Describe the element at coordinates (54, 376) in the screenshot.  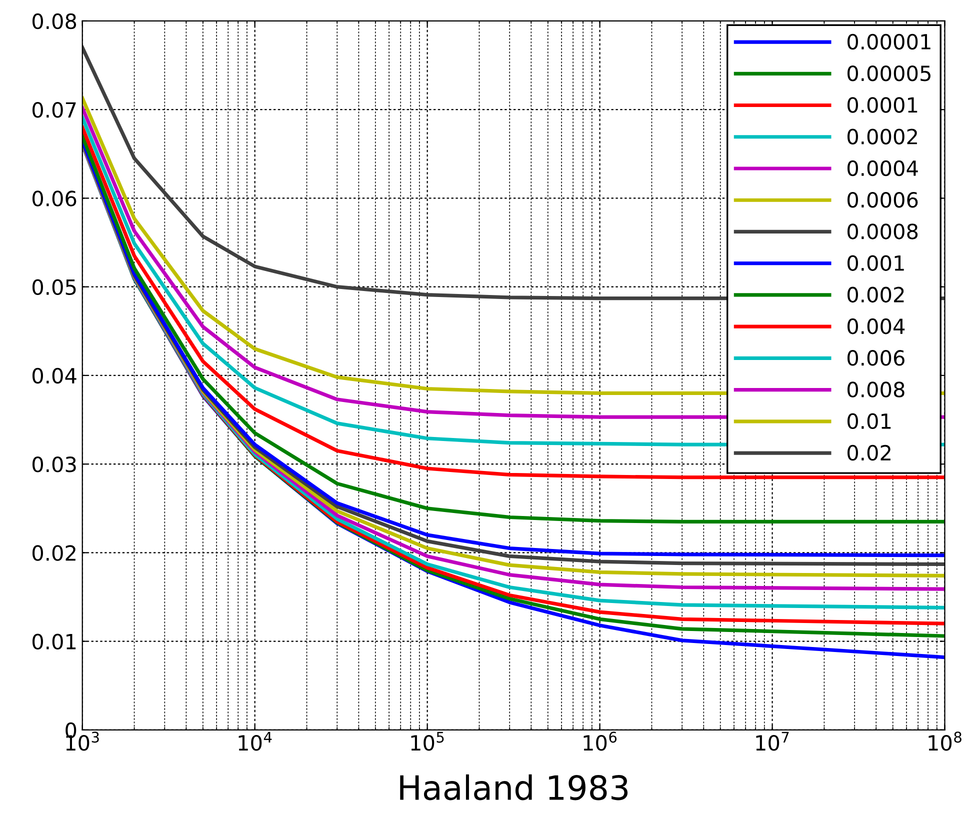
I see `y-tick-label: 0.04` at that location.